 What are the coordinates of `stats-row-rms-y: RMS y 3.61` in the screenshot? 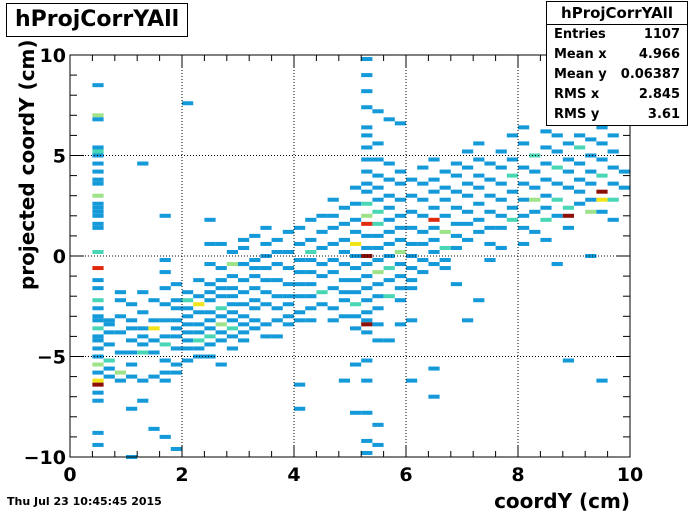 It's located at (617, 115).